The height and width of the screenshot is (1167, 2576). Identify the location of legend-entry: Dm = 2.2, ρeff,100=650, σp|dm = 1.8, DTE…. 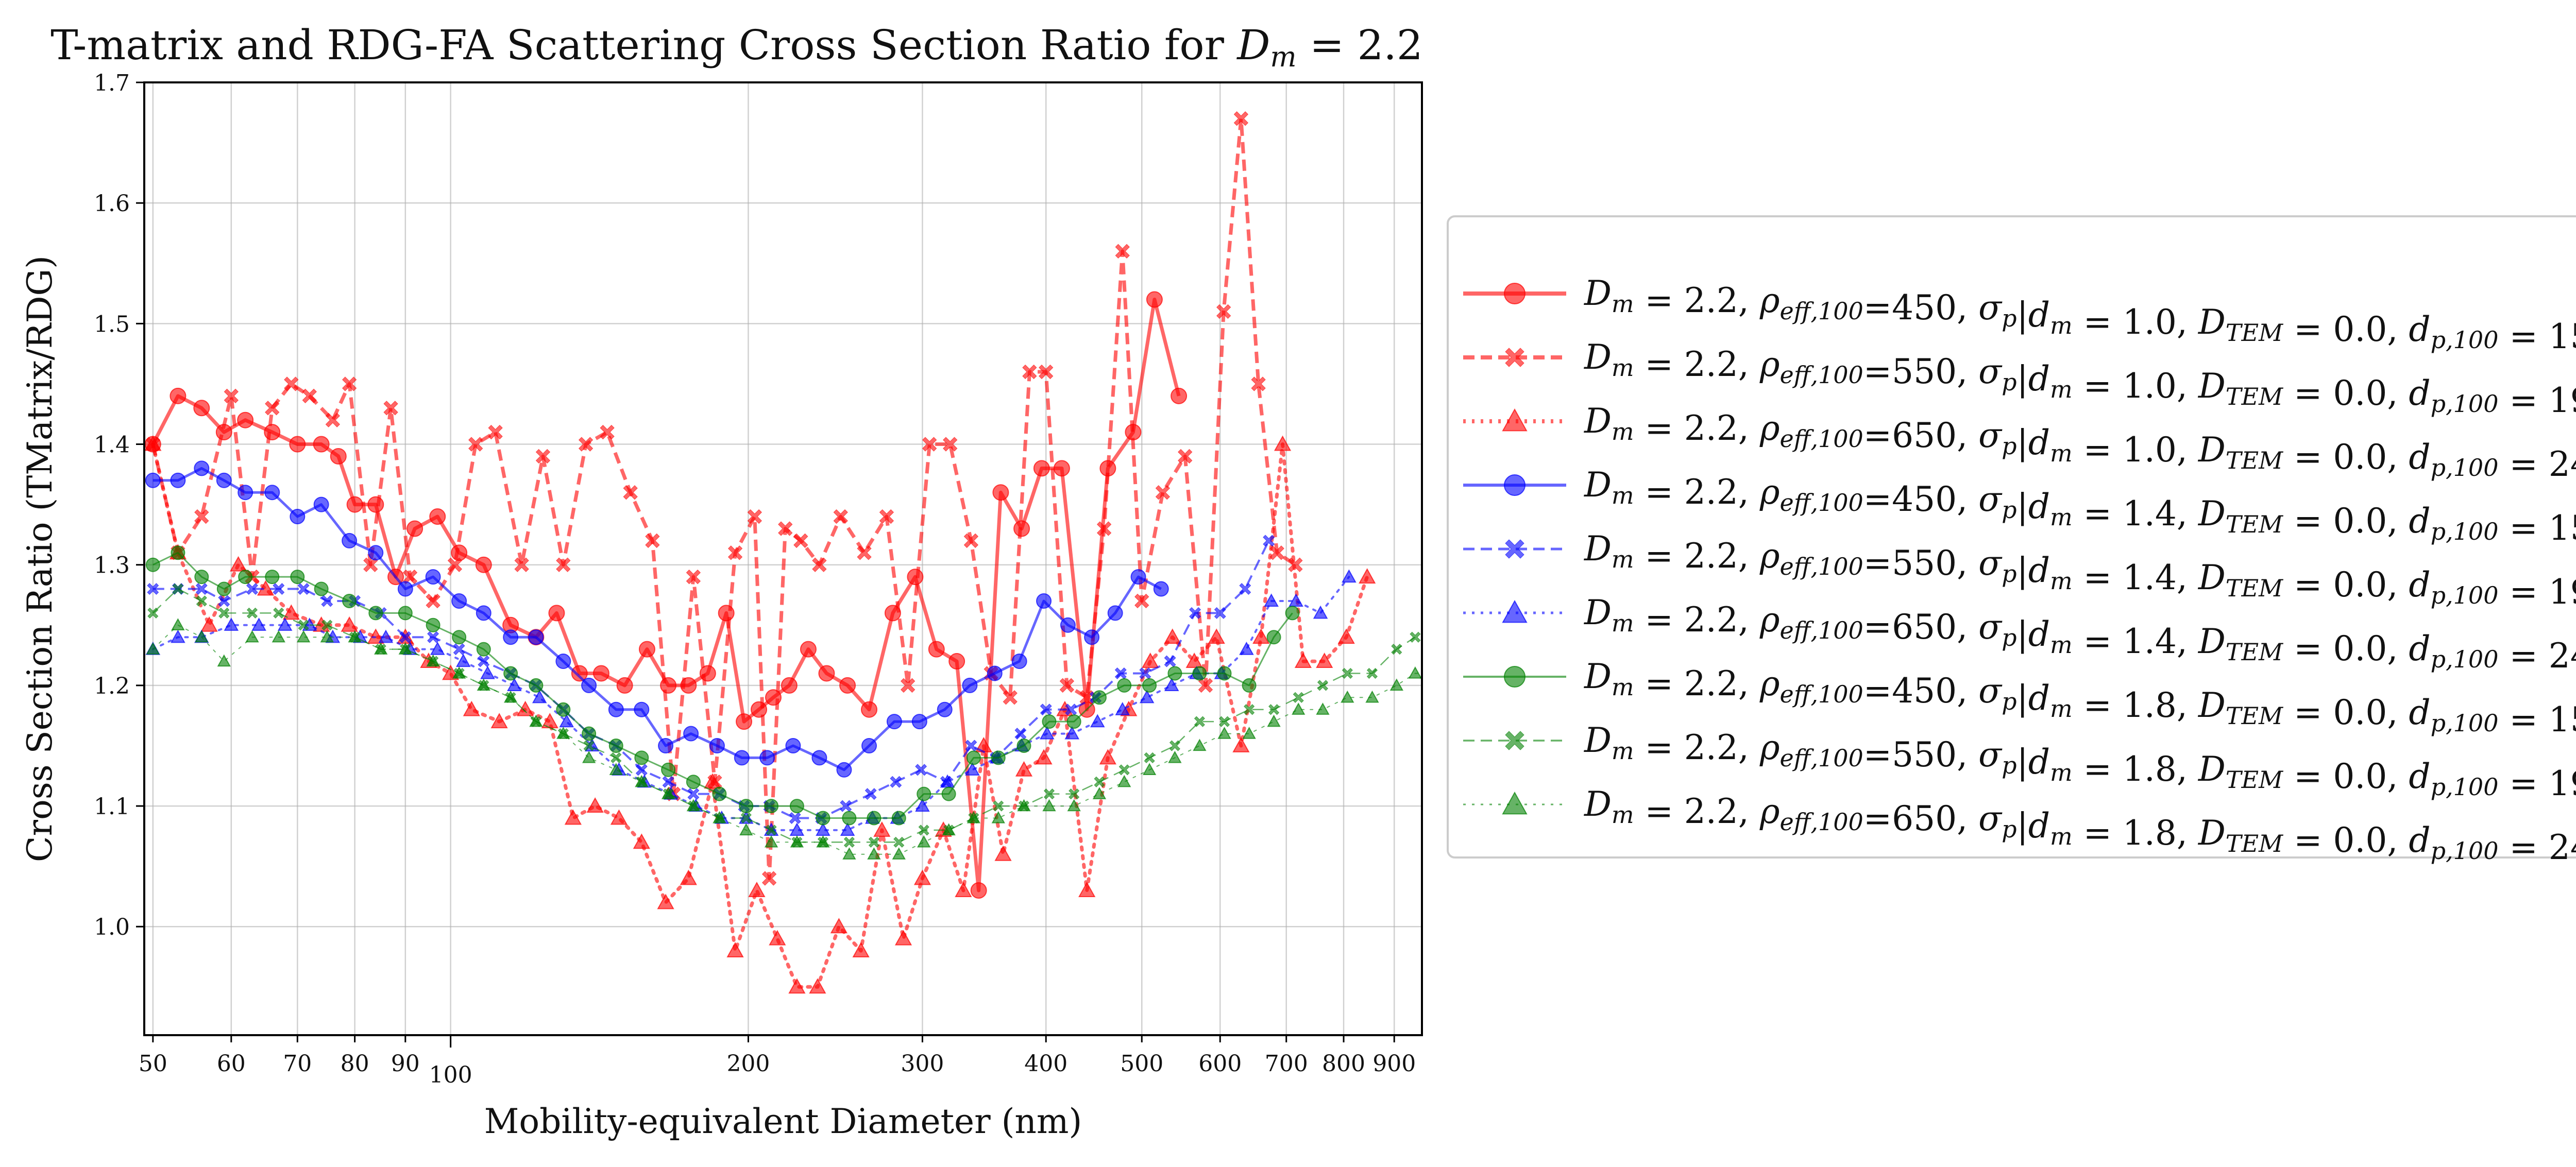
(2020, 826).